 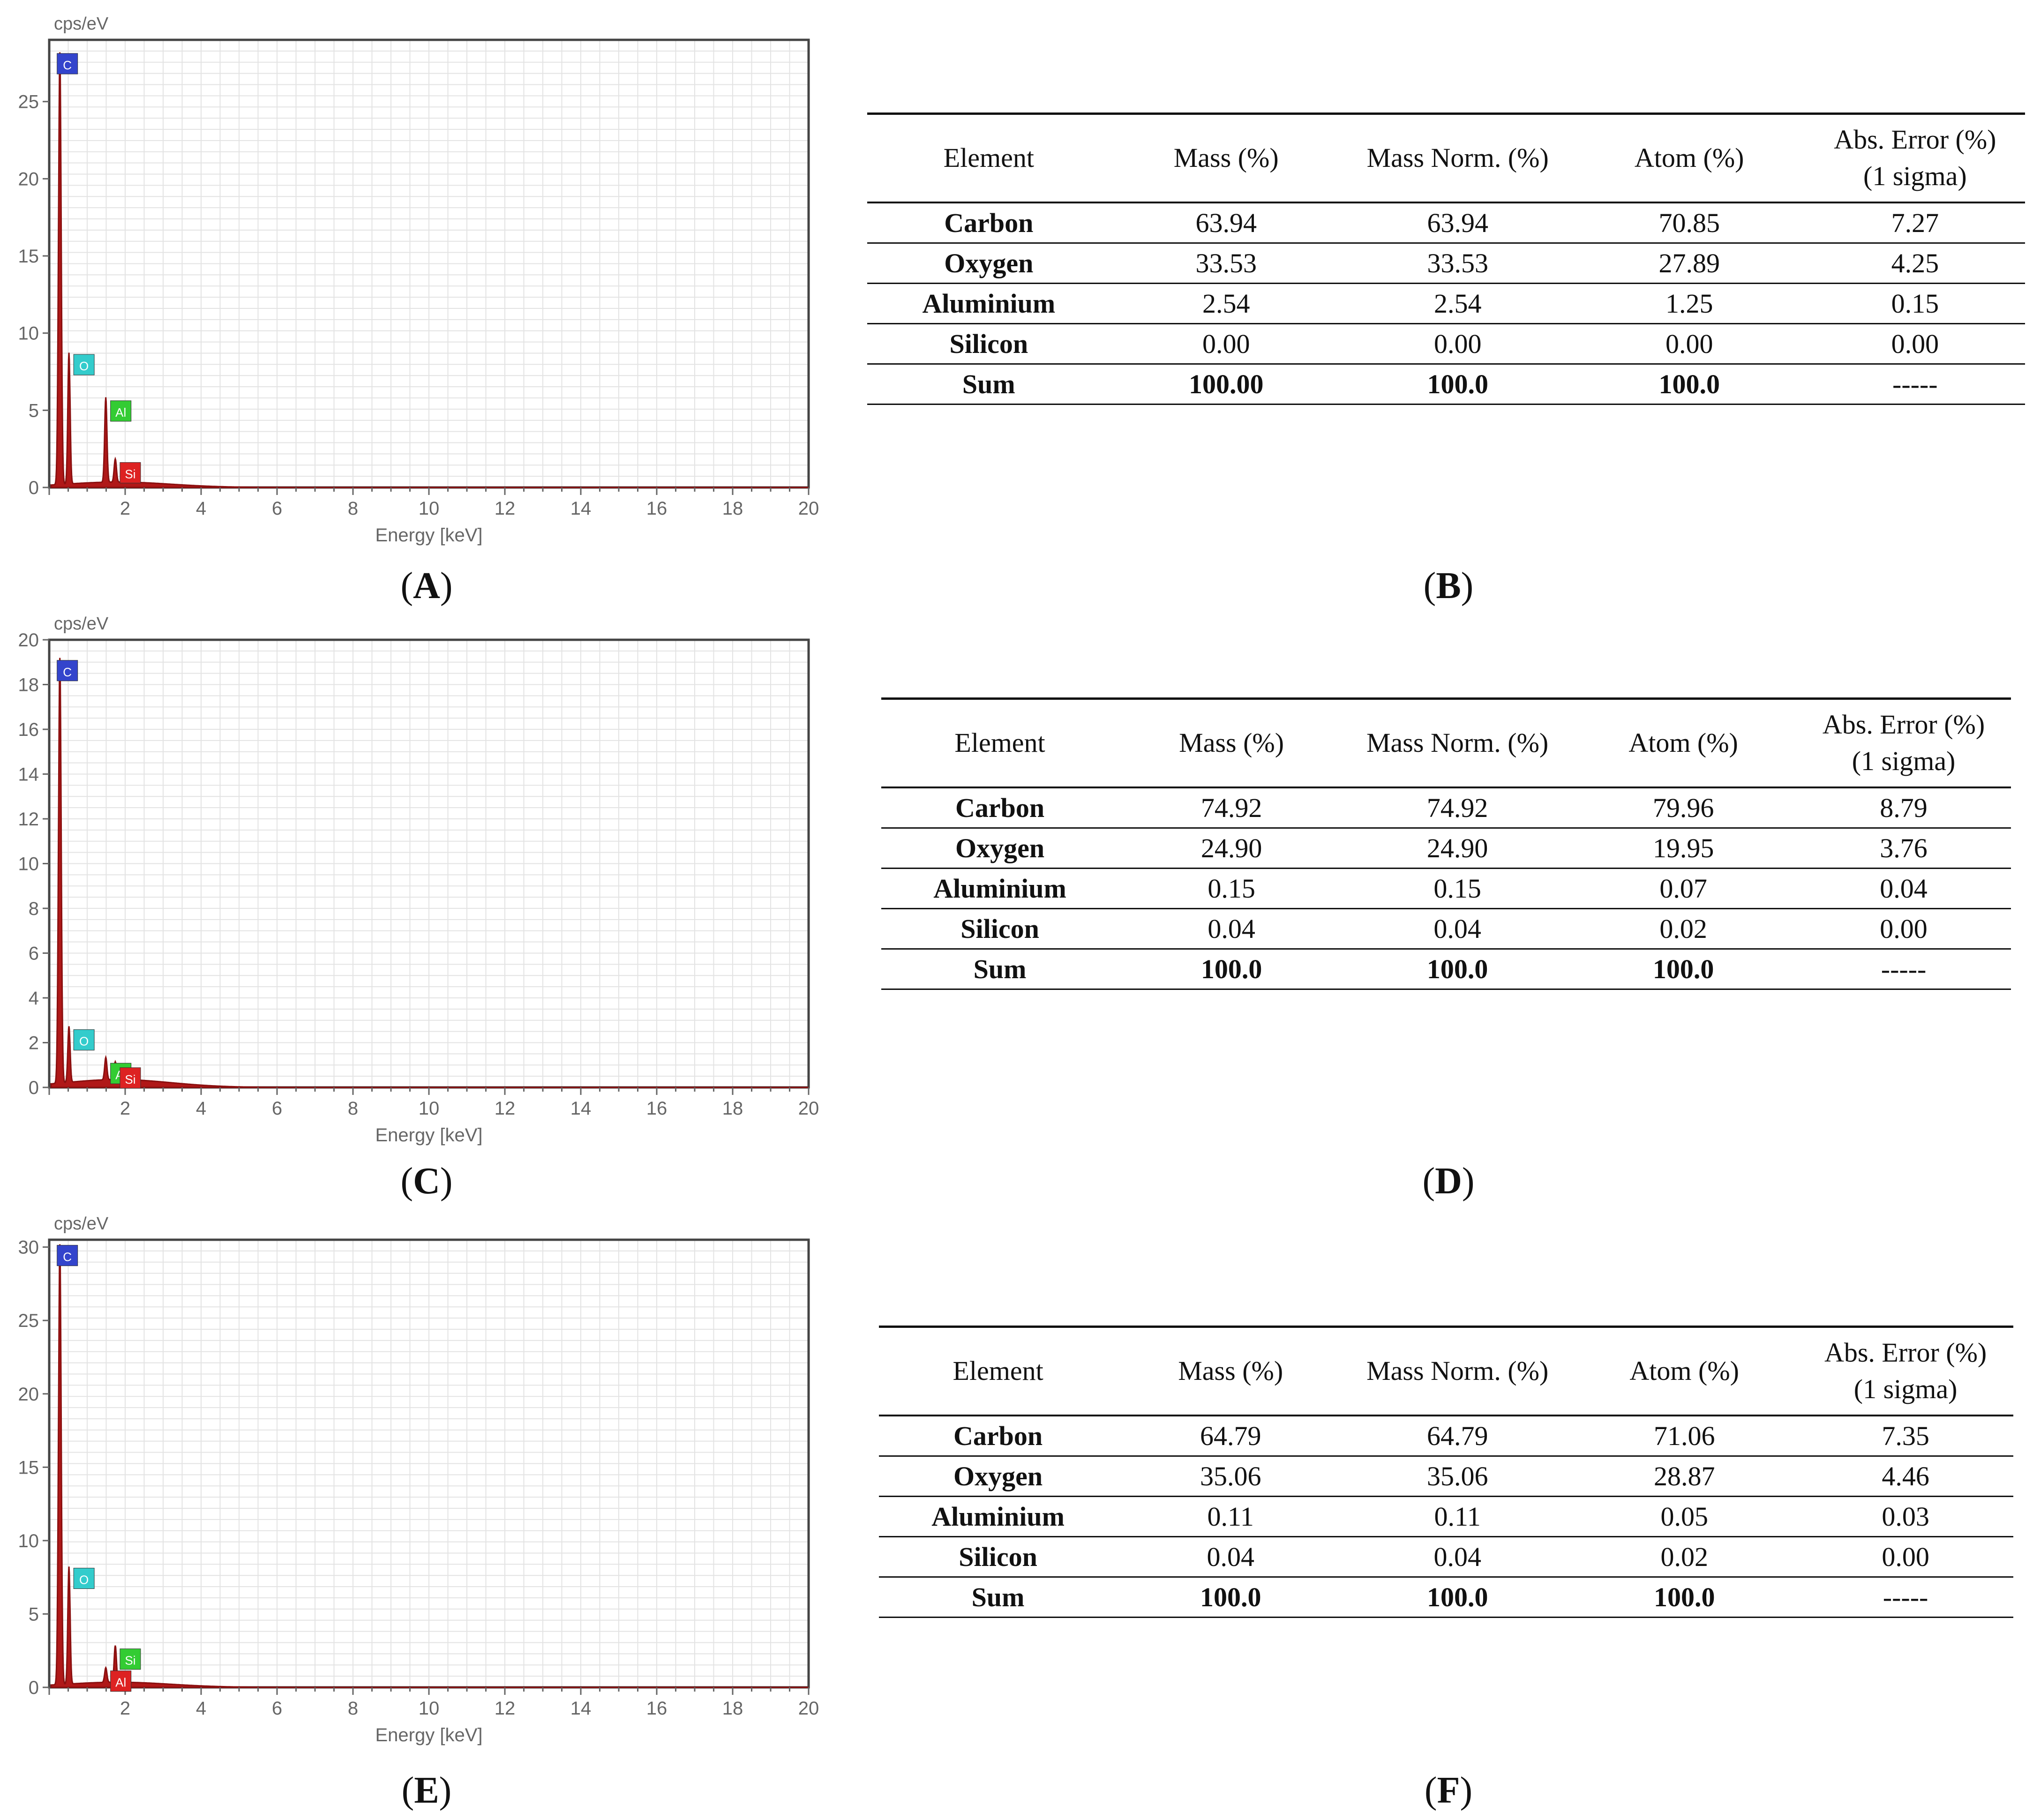 I want to click on cell-mass: 63.94, so click(x=1226, y=223).